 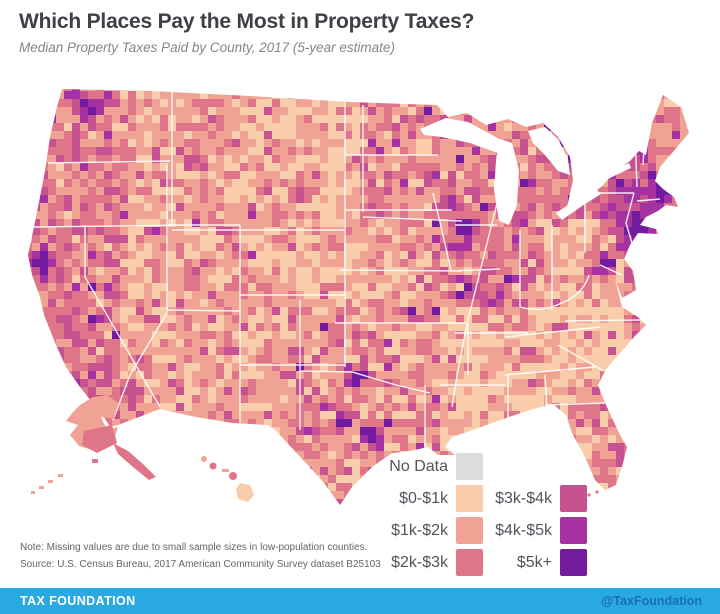 What do you see at coordinates (418, 466) in the screenshot?
I see `legend-label-no-data: No Data` at bounding box center [418, 466].